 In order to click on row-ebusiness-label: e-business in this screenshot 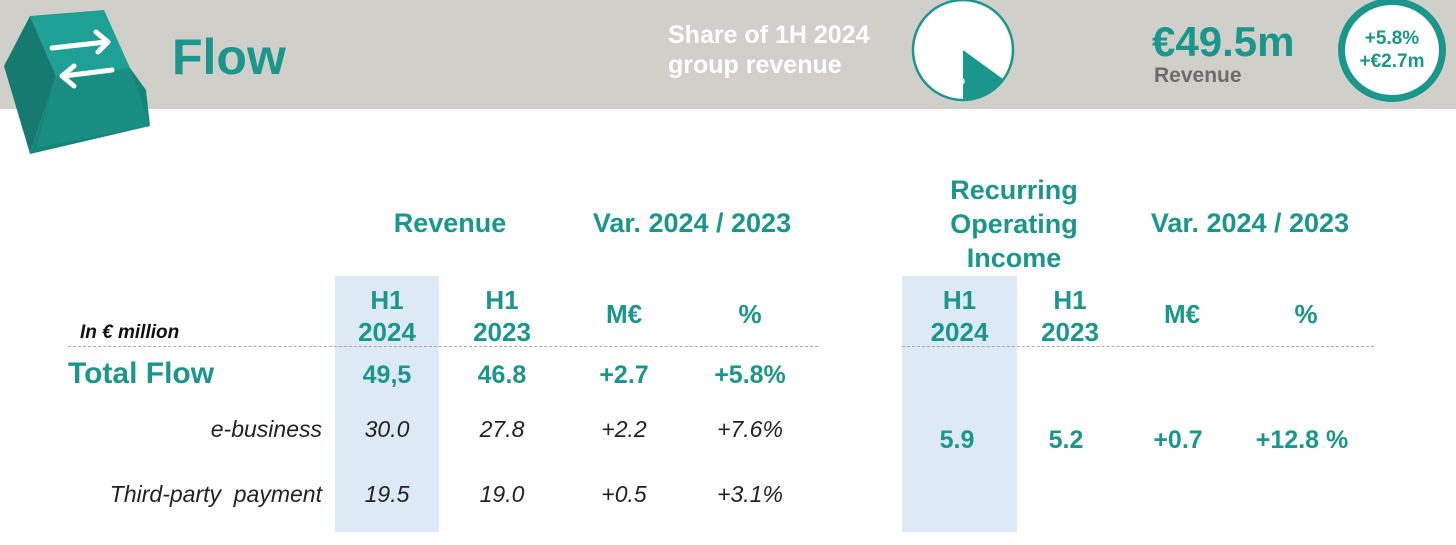, I will do `click(266, 429)`.